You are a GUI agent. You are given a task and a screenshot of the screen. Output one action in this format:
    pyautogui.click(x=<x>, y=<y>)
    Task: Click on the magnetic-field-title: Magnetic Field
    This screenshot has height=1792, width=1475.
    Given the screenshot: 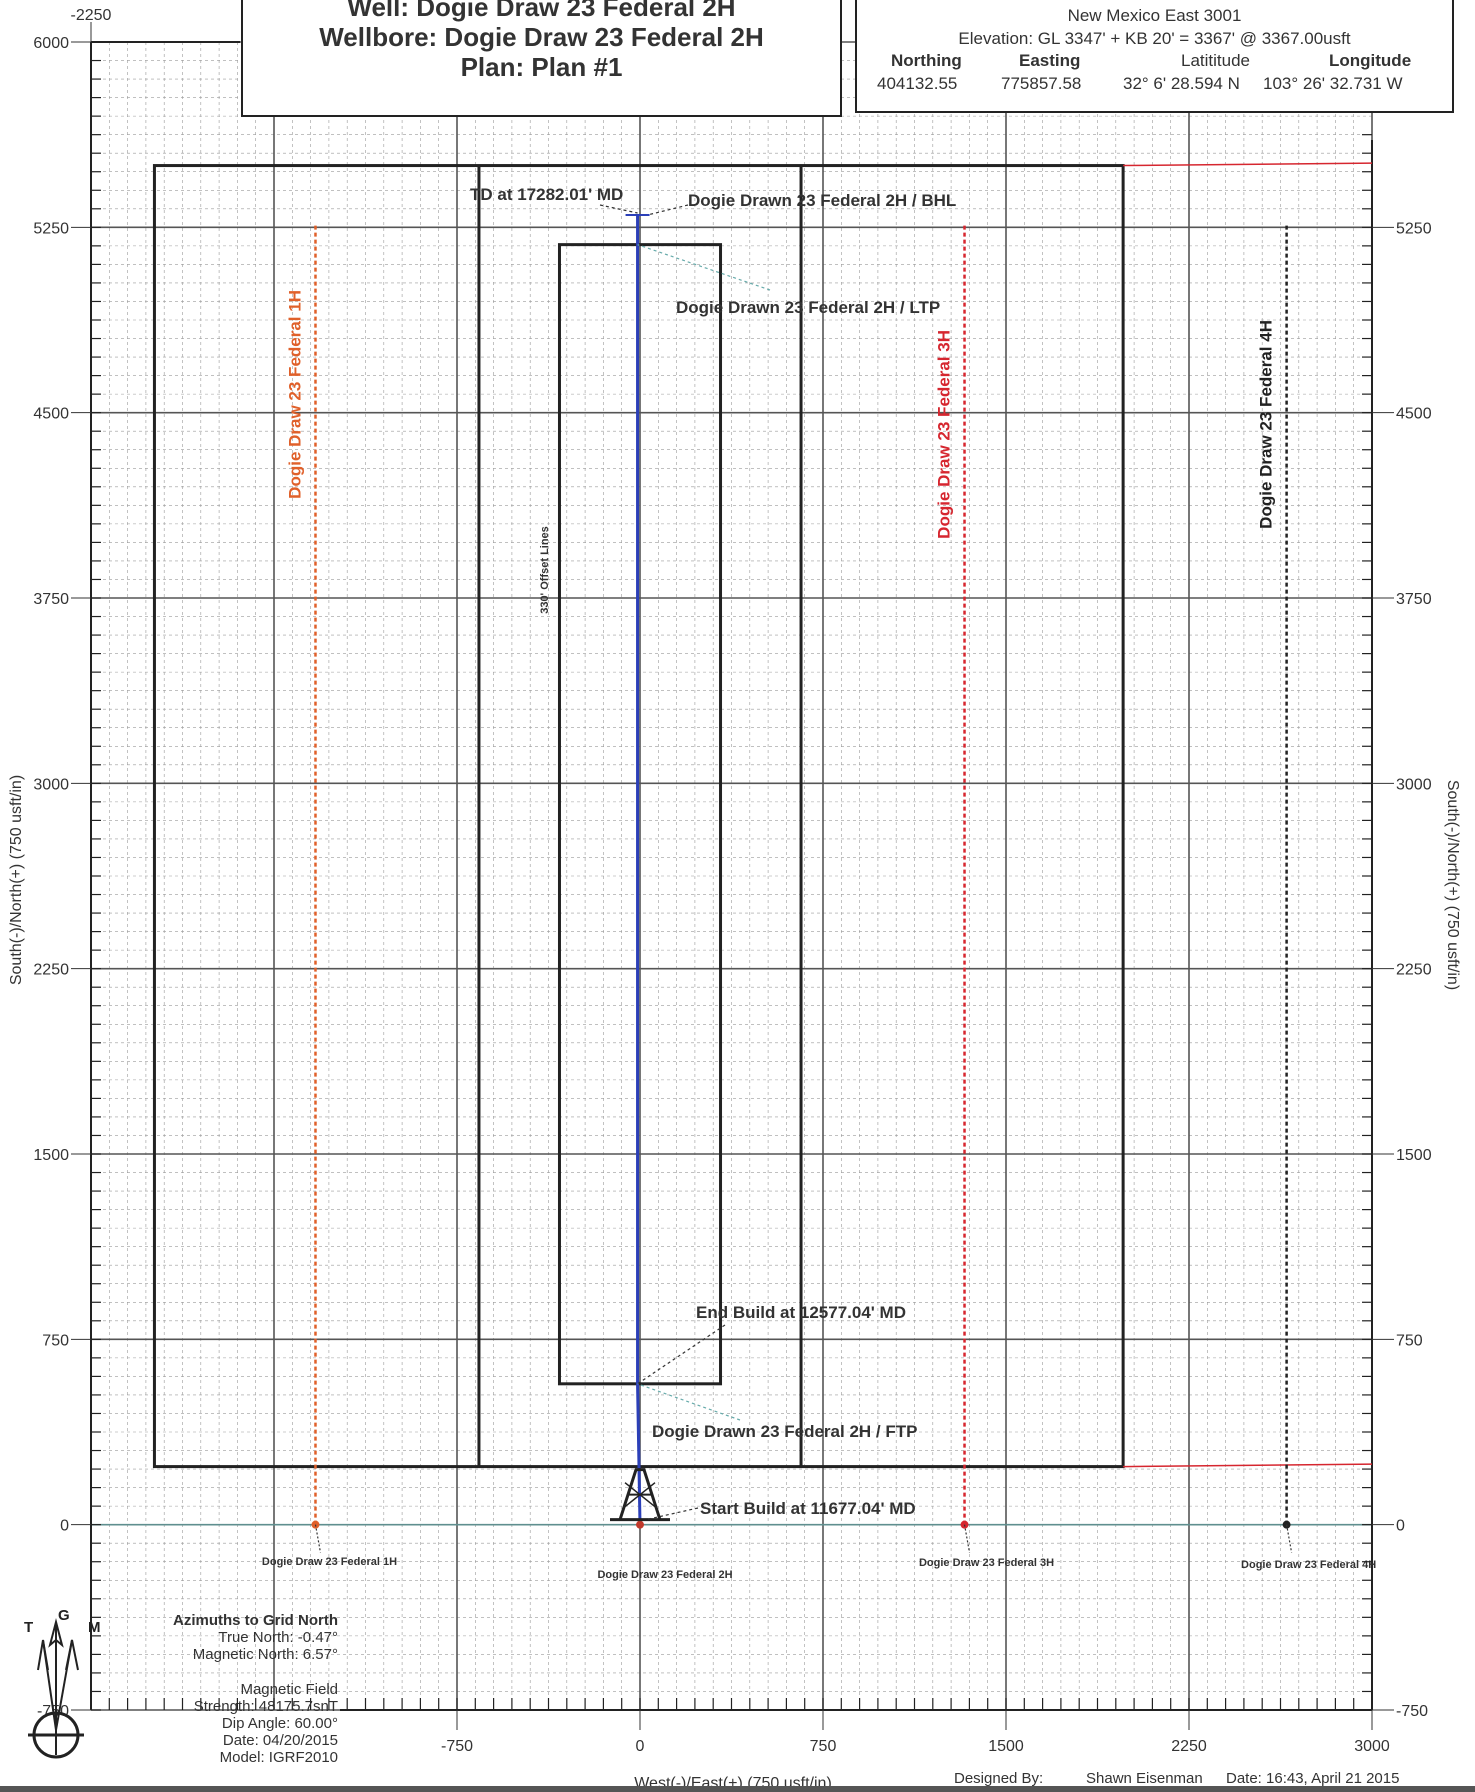 What is the action you would take?
    pyautogui.click(x=289, y=1689)
    